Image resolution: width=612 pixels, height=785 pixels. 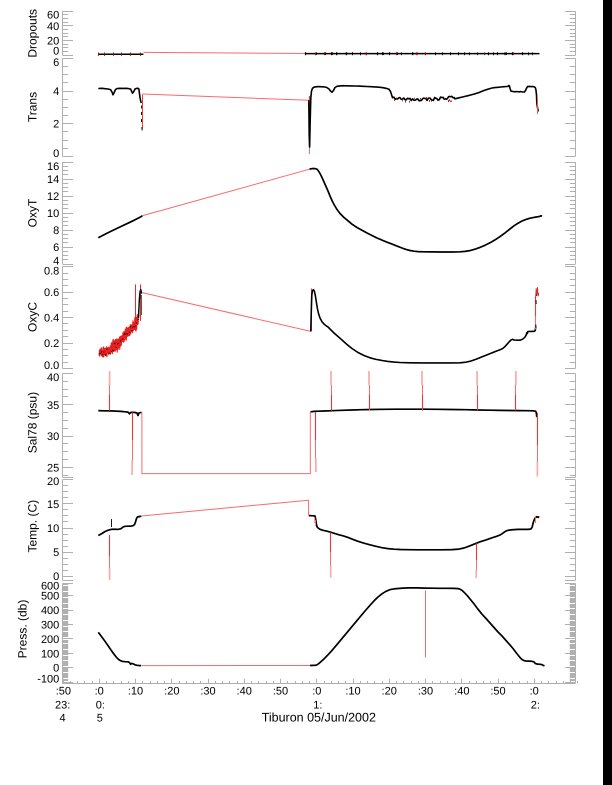 What do you see at coordinates (50, 626) in the screenshot?
I see `svg-text: 300` at bounding box center [50, 626].